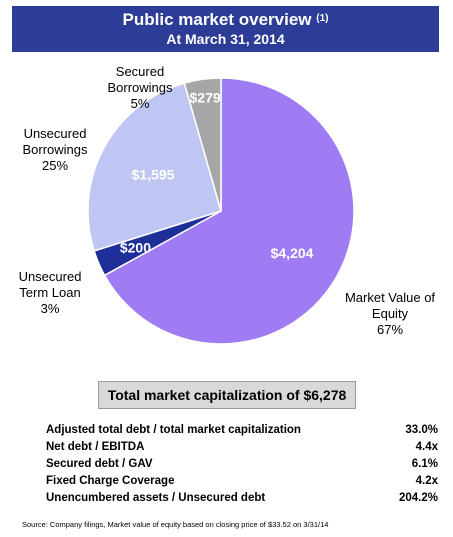  I want to click on slice-label-term-loan: Unsecured Term Loan 3%, so click(50, 293).